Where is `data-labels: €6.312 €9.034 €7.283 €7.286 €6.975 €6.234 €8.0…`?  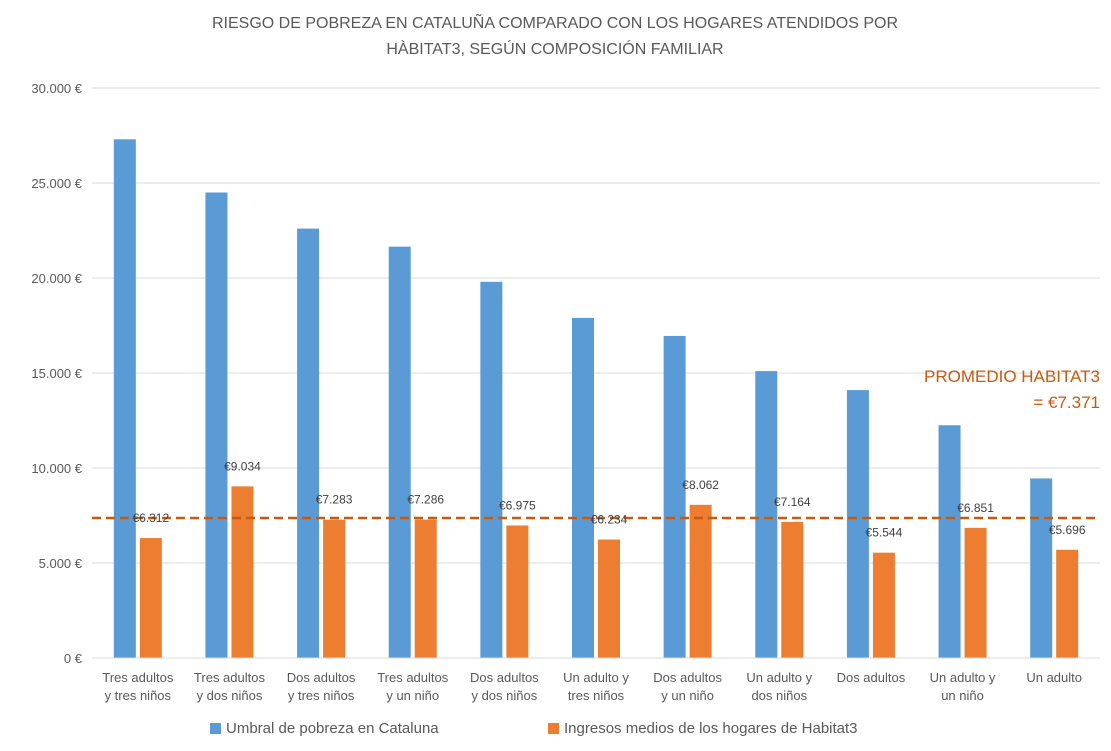 data-labels: €6.312 €9.034 €7.283 €7.286 €6.975 €6.234 €8.0… is located at coordinates (608, 499).